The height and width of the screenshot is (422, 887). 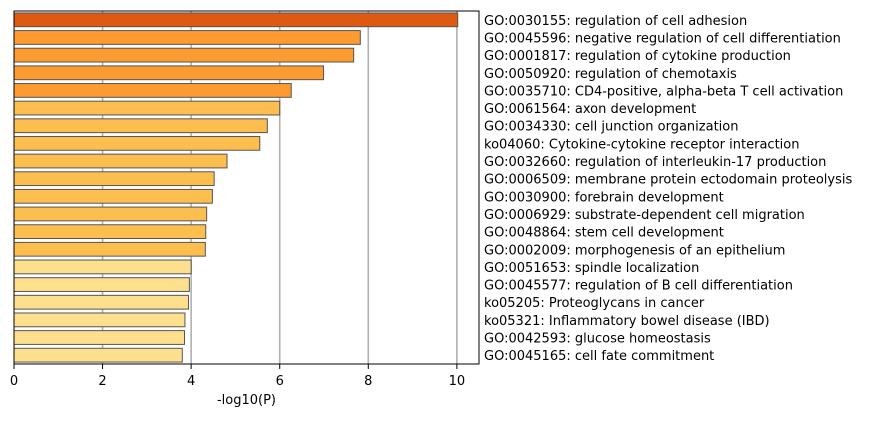 What do you see at coordinates (246, 400) in the screenshot?
I see `x-axis-label: -log10(P)` at bounding box center [246, 400].